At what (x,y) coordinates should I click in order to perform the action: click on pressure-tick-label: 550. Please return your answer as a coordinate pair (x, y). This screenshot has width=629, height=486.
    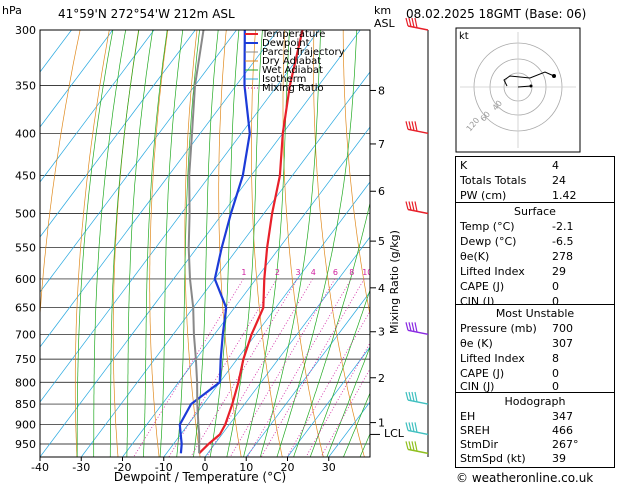
    Looking at the image, I should click on (25, 248).